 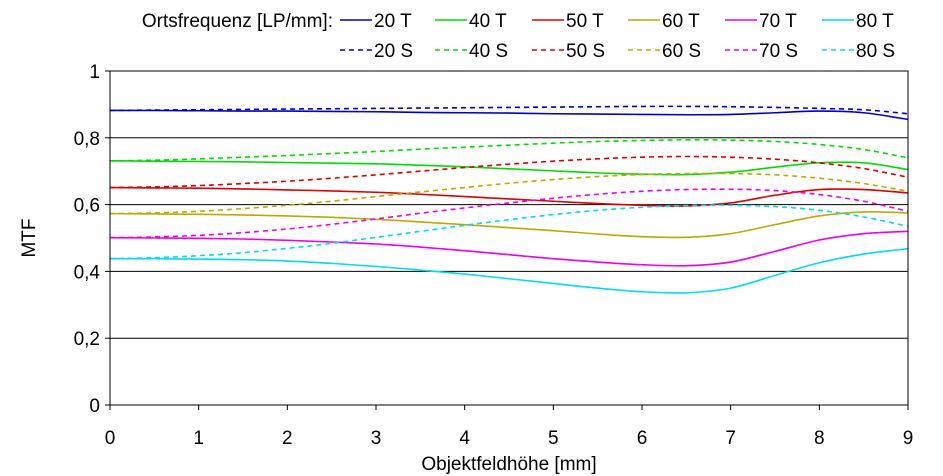 I want to click on legend-title: Ortsfrequenz [LP/mm]:, so click(x=237, y=21).